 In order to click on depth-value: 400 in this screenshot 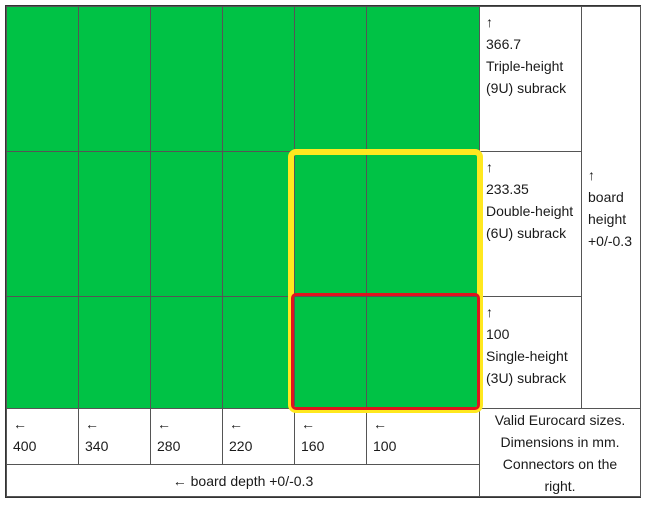, I will do `click(25, 446)`.